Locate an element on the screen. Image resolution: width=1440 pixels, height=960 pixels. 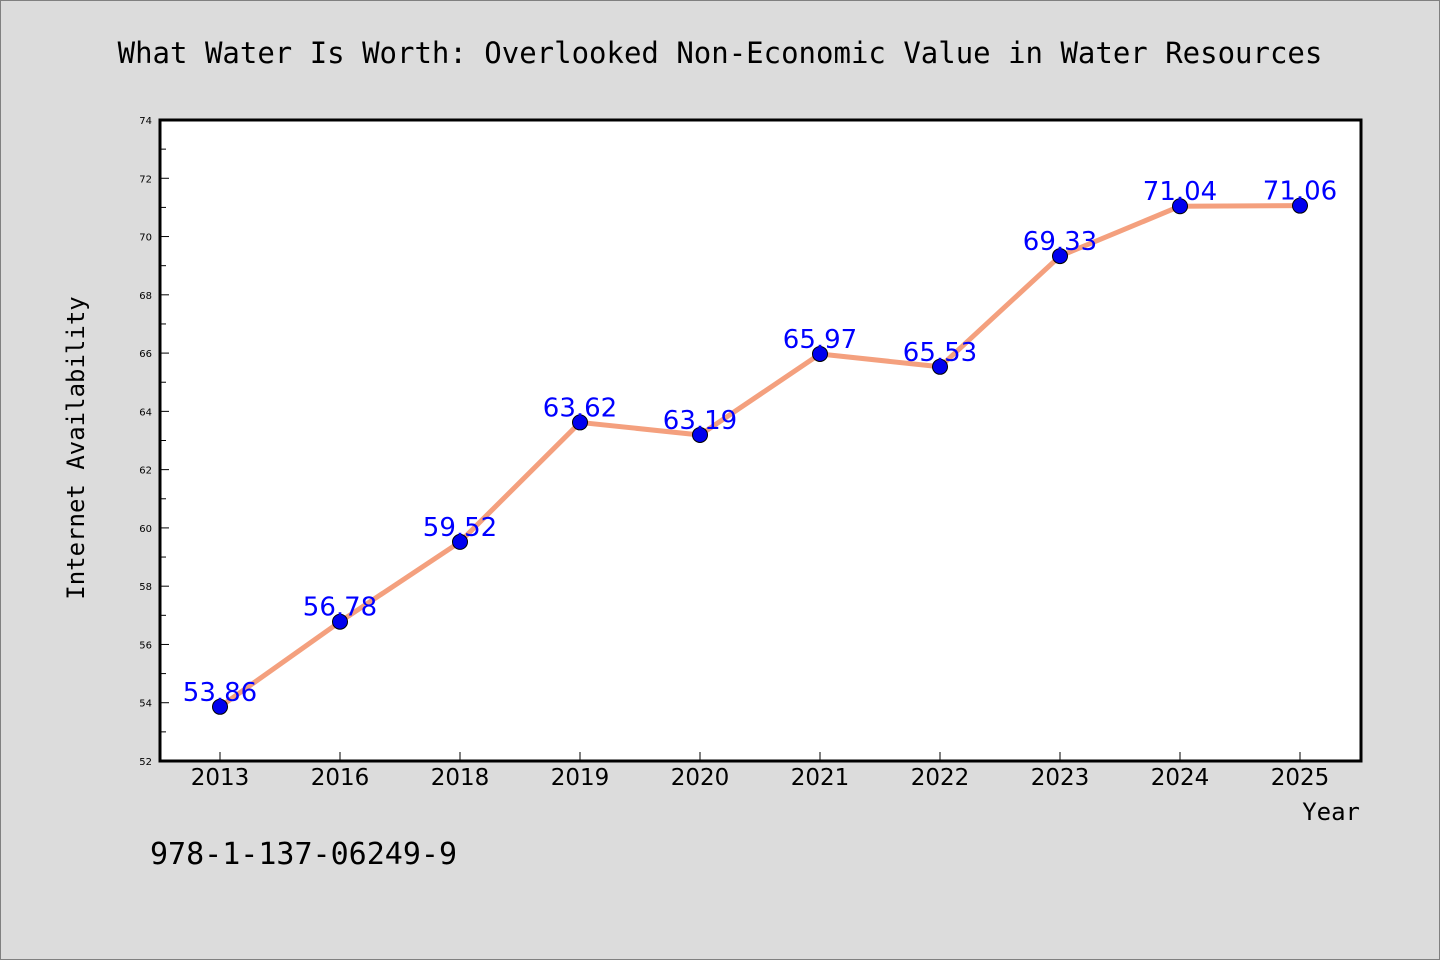
x-tick-label: 2020 is located at coordinates (700, 778).